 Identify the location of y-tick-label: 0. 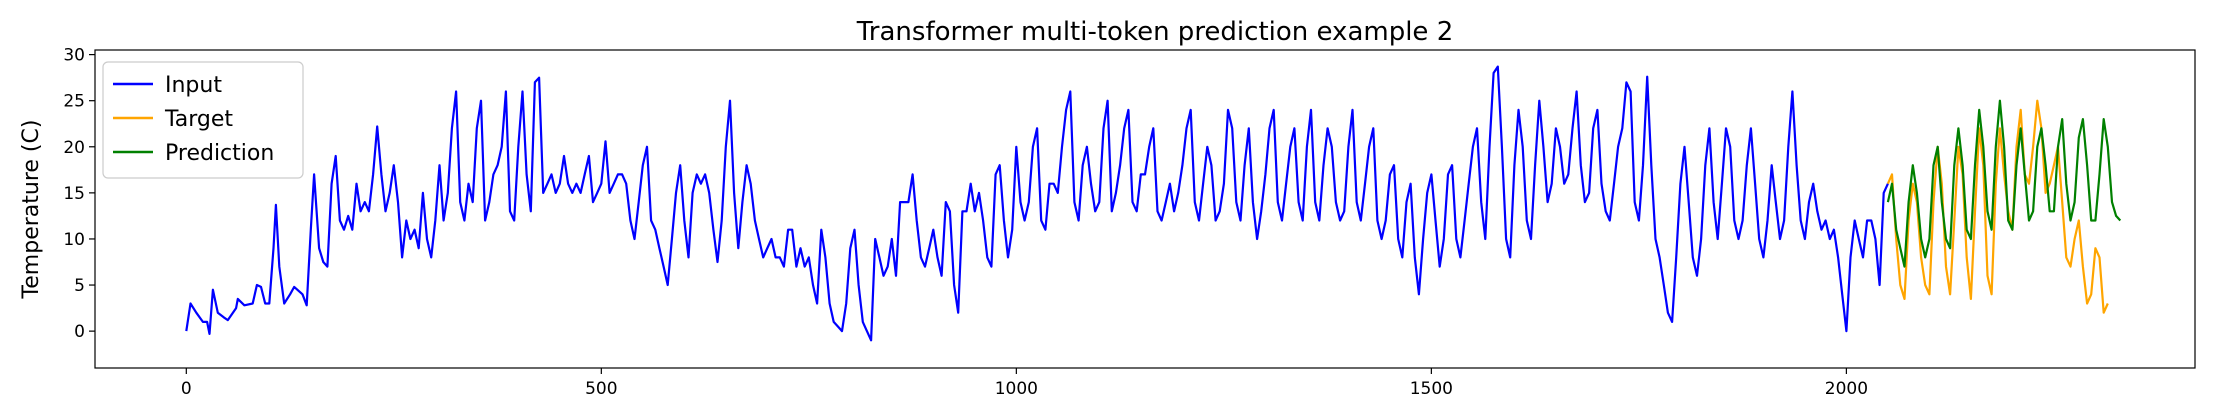
(79, 332).